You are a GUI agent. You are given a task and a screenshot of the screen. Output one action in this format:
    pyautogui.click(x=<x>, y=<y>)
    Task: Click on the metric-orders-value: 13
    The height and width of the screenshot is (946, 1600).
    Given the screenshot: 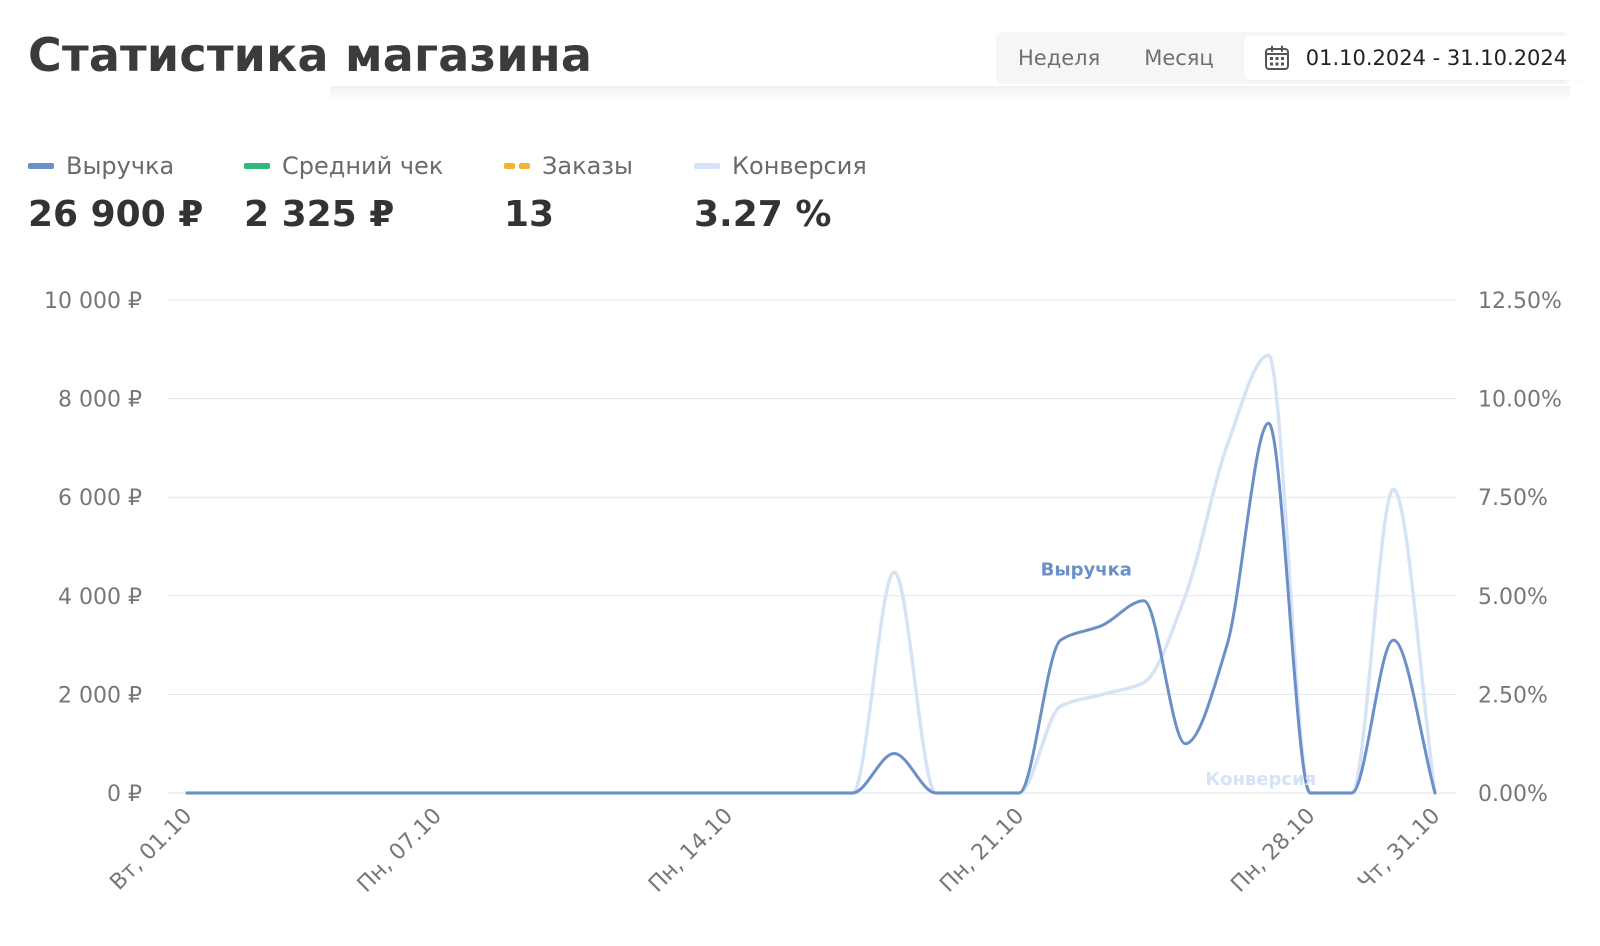 What is the action you would take?
    pyautogui.click(x=529, y=214)
    